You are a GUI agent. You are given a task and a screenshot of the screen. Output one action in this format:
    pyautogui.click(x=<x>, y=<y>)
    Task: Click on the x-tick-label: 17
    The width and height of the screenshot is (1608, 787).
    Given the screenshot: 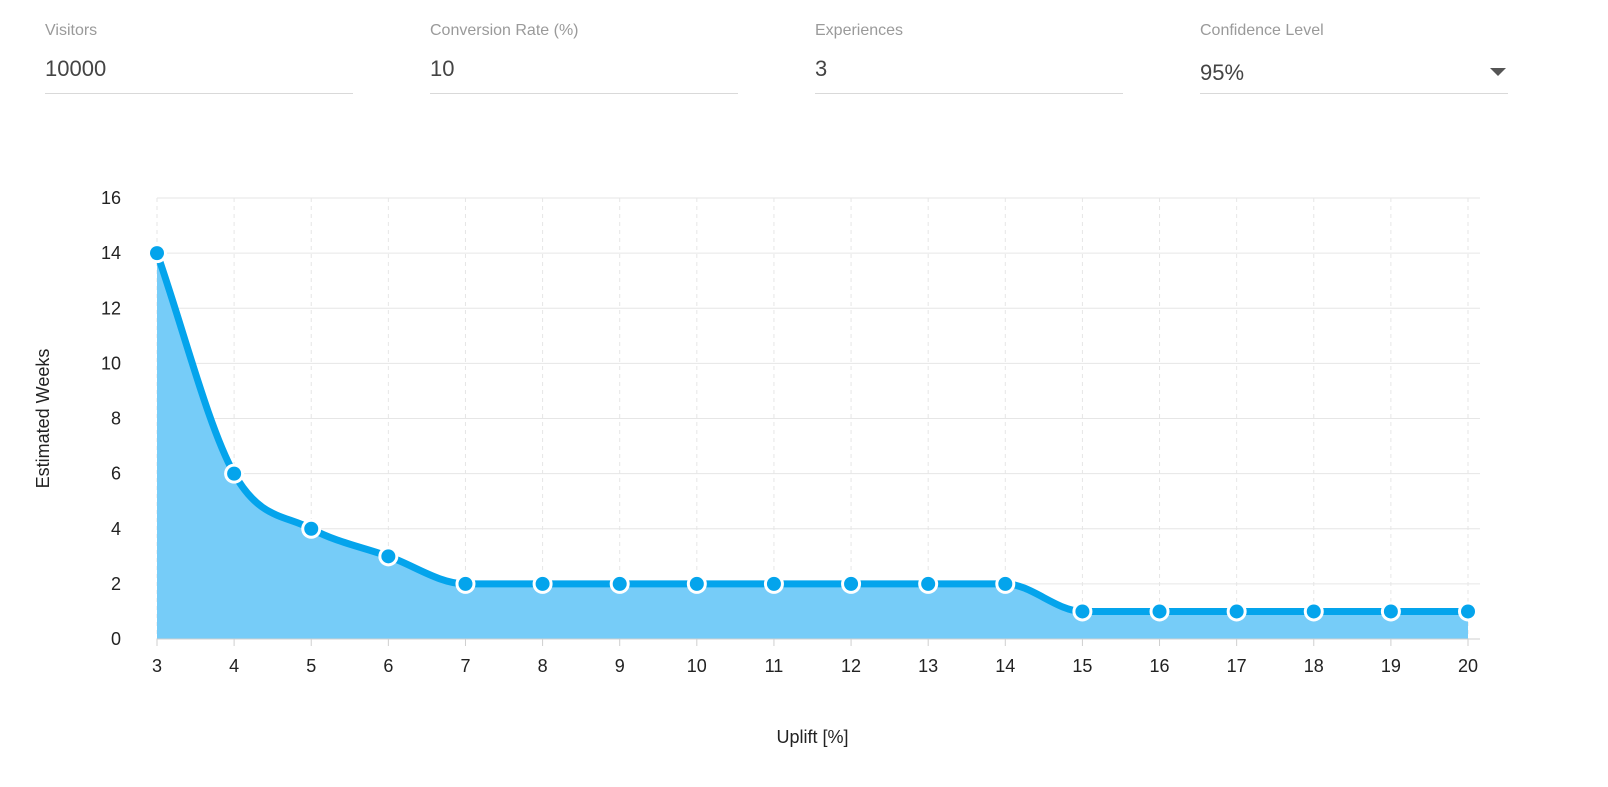 What is the action you would take?
    pyautogui.click(x=1237, y=666)
    